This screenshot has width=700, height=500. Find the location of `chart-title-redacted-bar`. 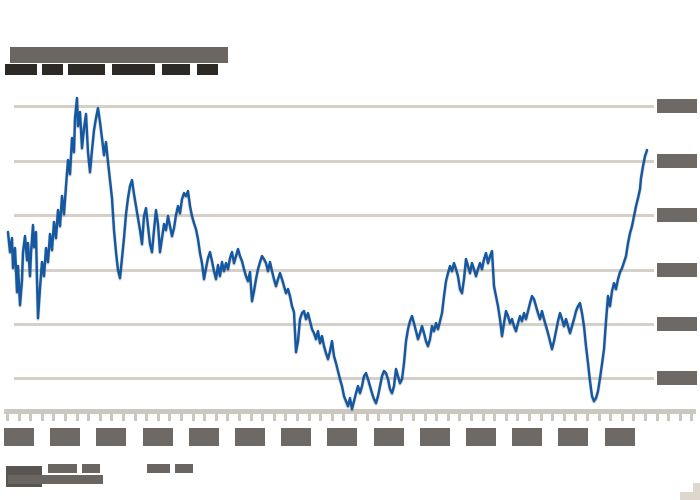

chart-title-redacted-bar is located at coordinates (119, 55).